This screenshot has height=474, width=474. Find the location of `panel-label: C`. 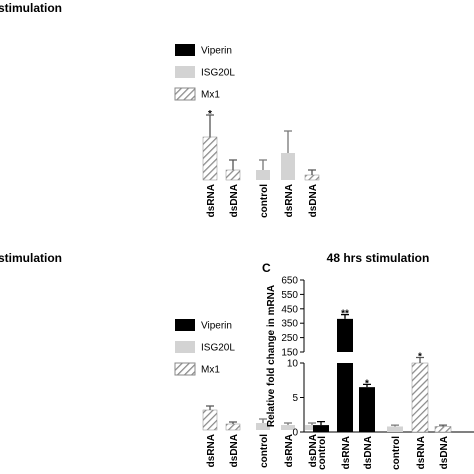

panel-label: C is located at coordinates (266, 268).